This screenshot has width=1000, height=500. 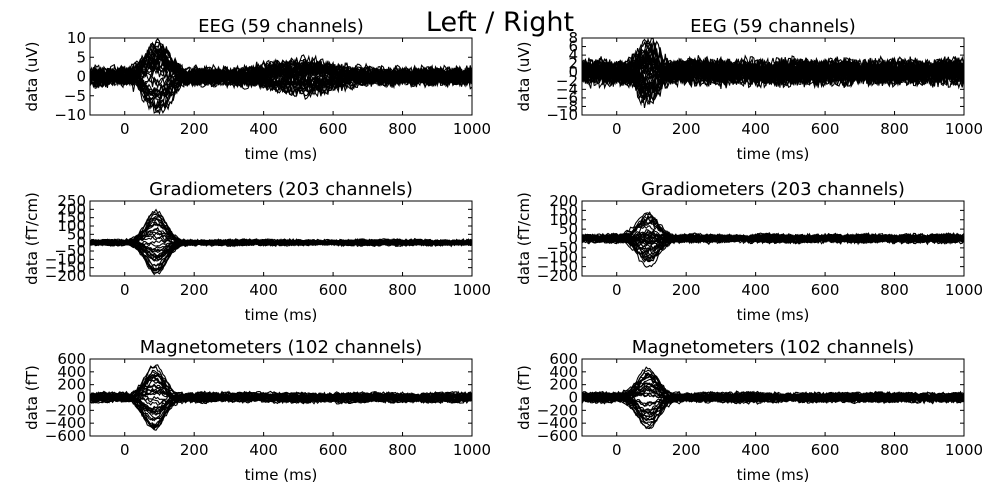 I want to click on y-tick-label: 400, so click(x=563, y=372).